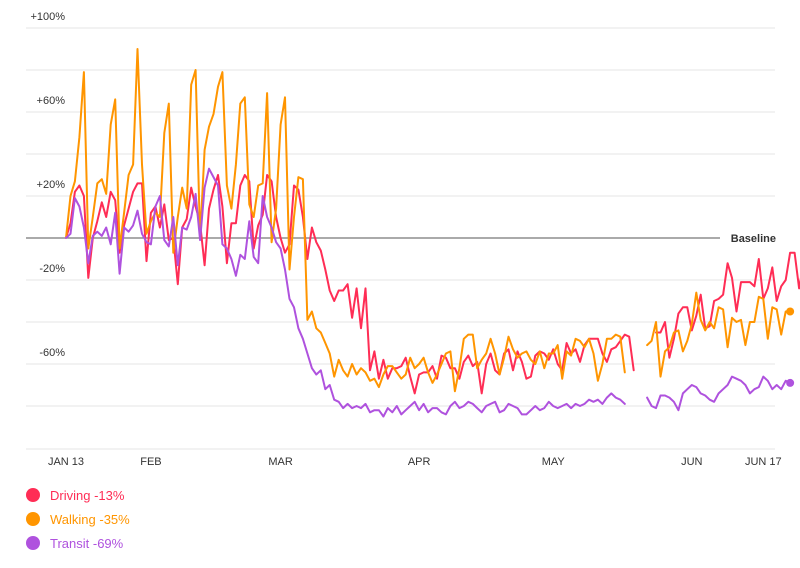  I want to click on baseline-label: Baseline, so click(753, 239).